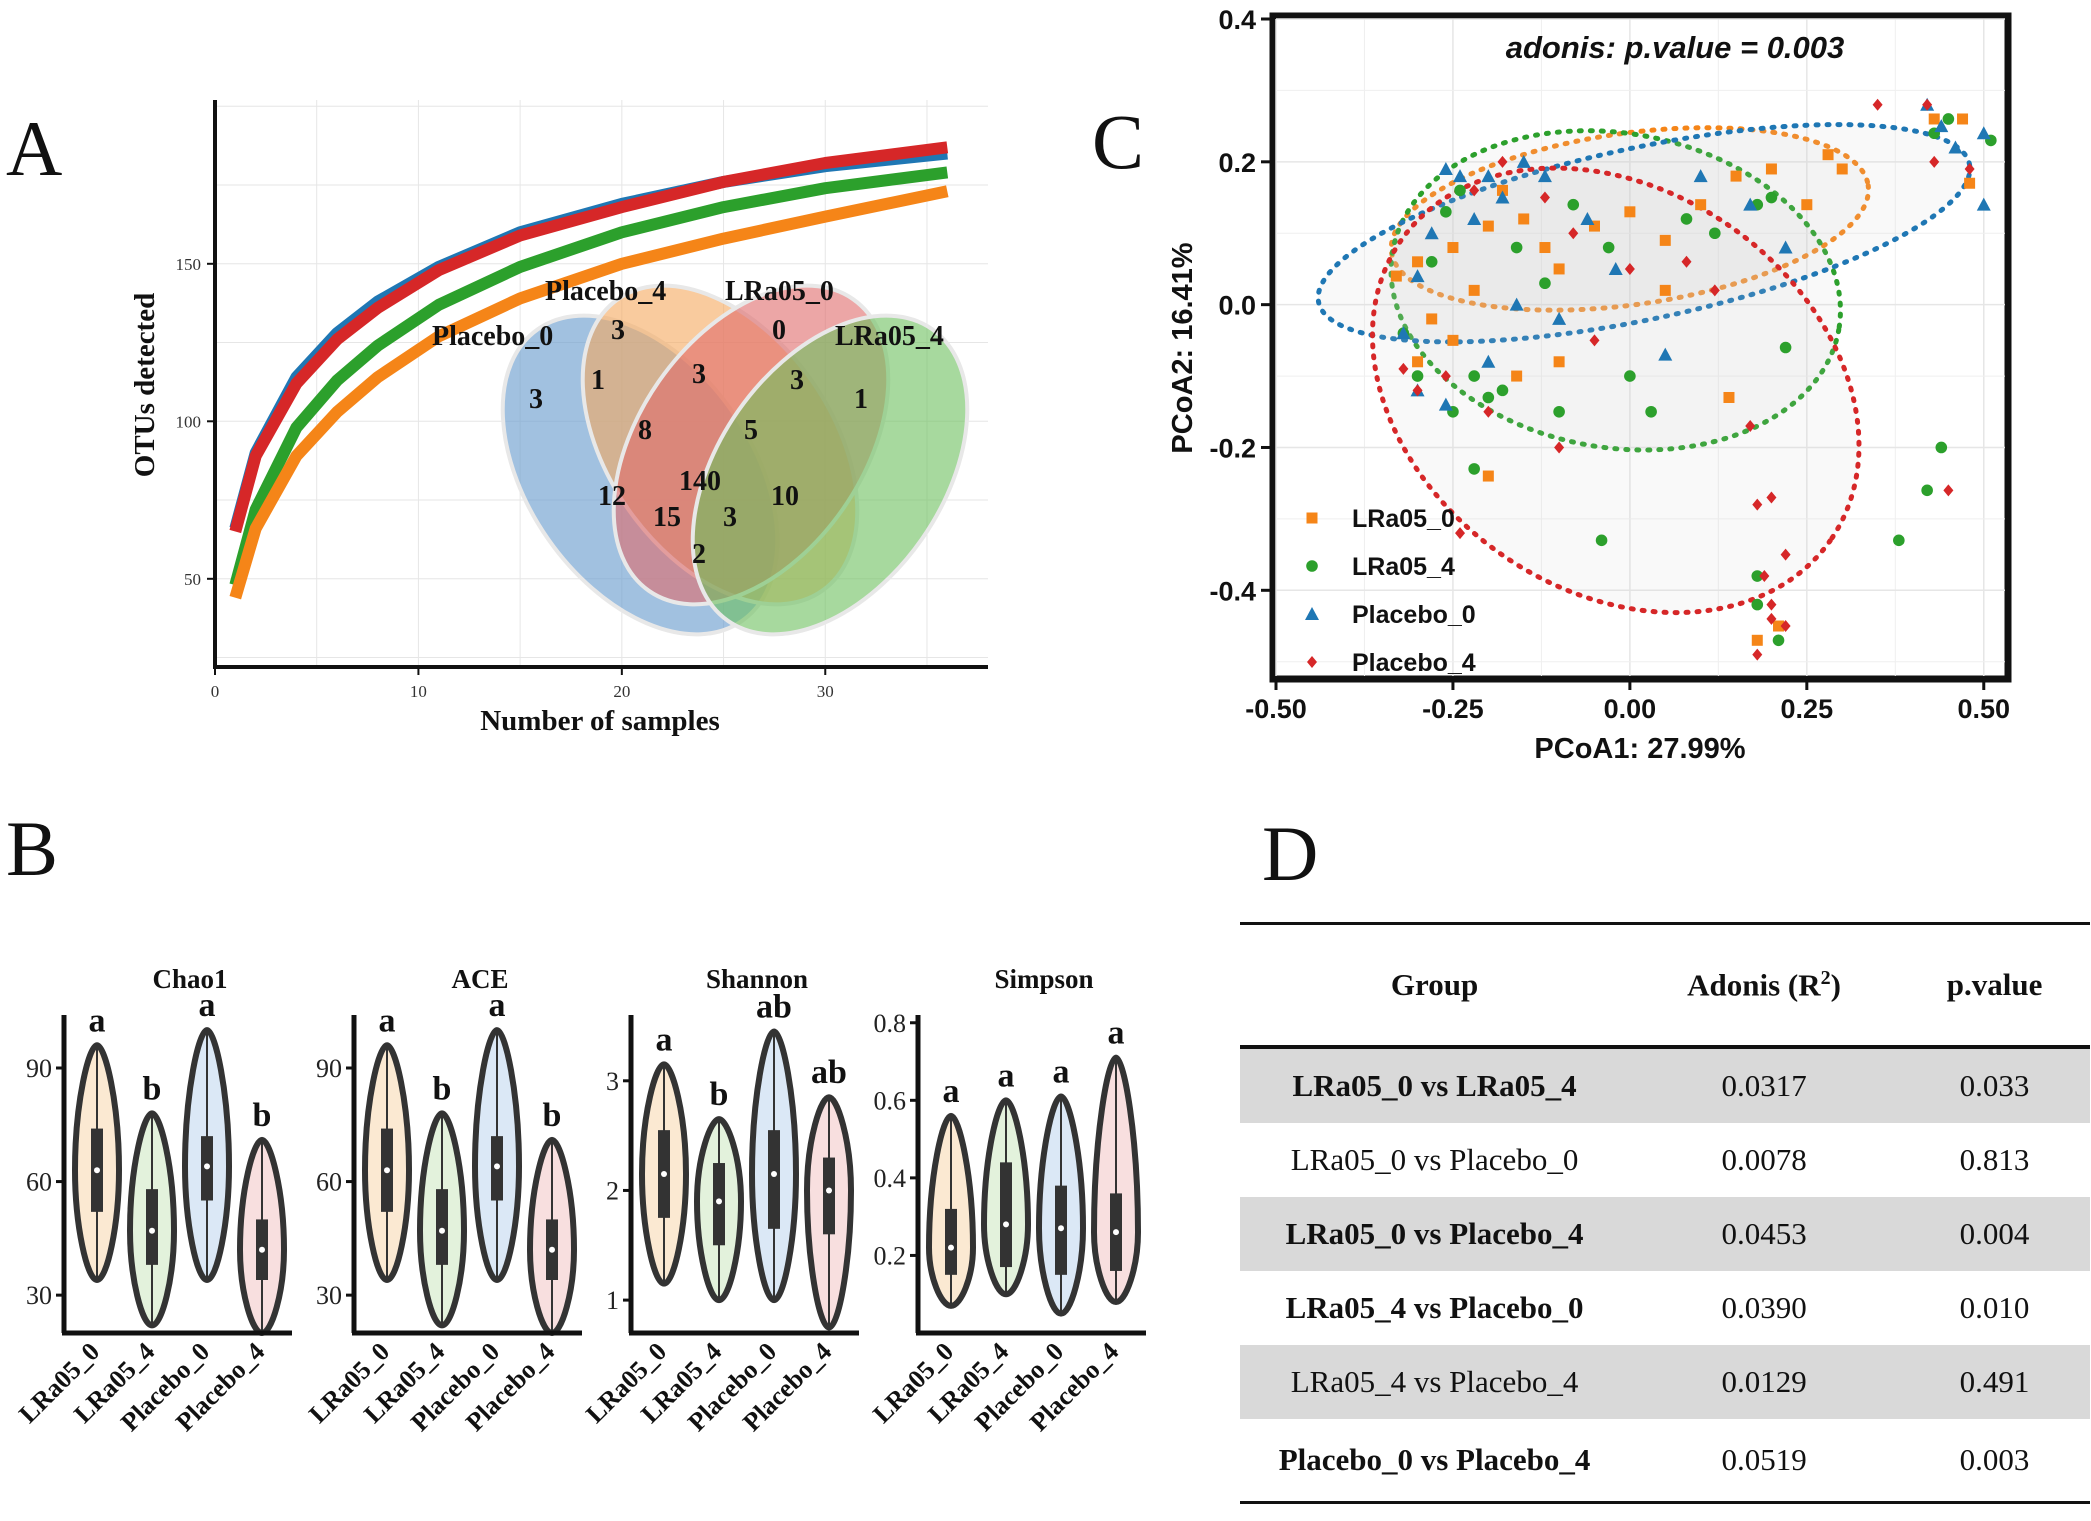 The image size is (2091, 1521). Describe the element at coordinates (1764, 1307) in the screenshot. I see `table-cell-r2: 0.0390` at that location.